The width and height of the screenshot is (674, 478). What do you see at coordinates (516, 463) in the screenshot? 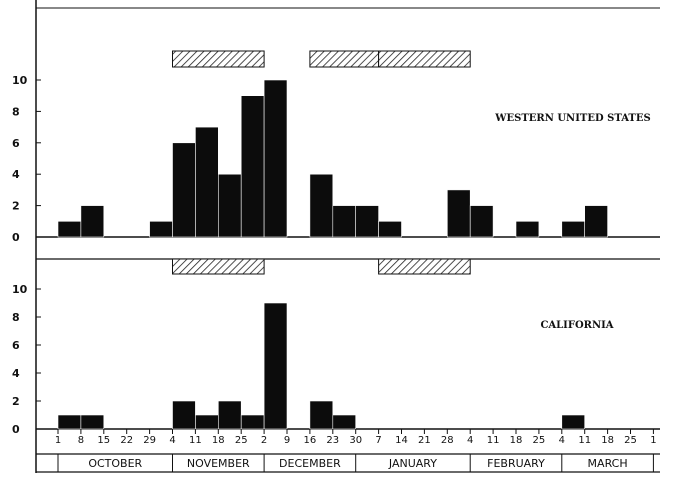
I see `month-label: FEBRUARY` at bounding box center [516, 463].